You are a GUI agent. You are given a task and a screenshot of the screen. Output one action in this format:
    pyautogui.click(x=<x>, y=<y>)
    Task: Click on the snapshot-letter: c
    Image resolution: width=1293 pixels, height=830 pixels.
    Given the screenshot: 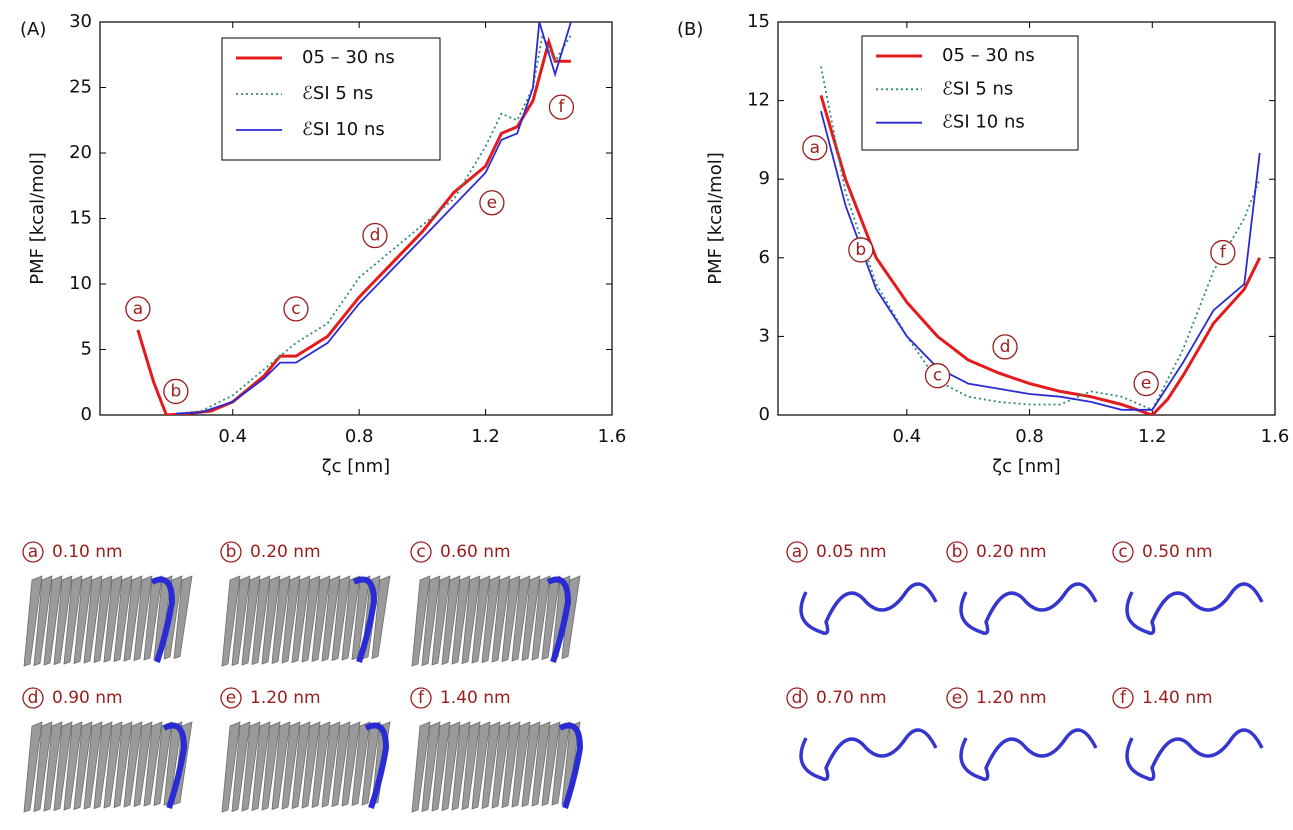 What is the action you would take?
    pyautogui.click(x=1122, y=552)
    